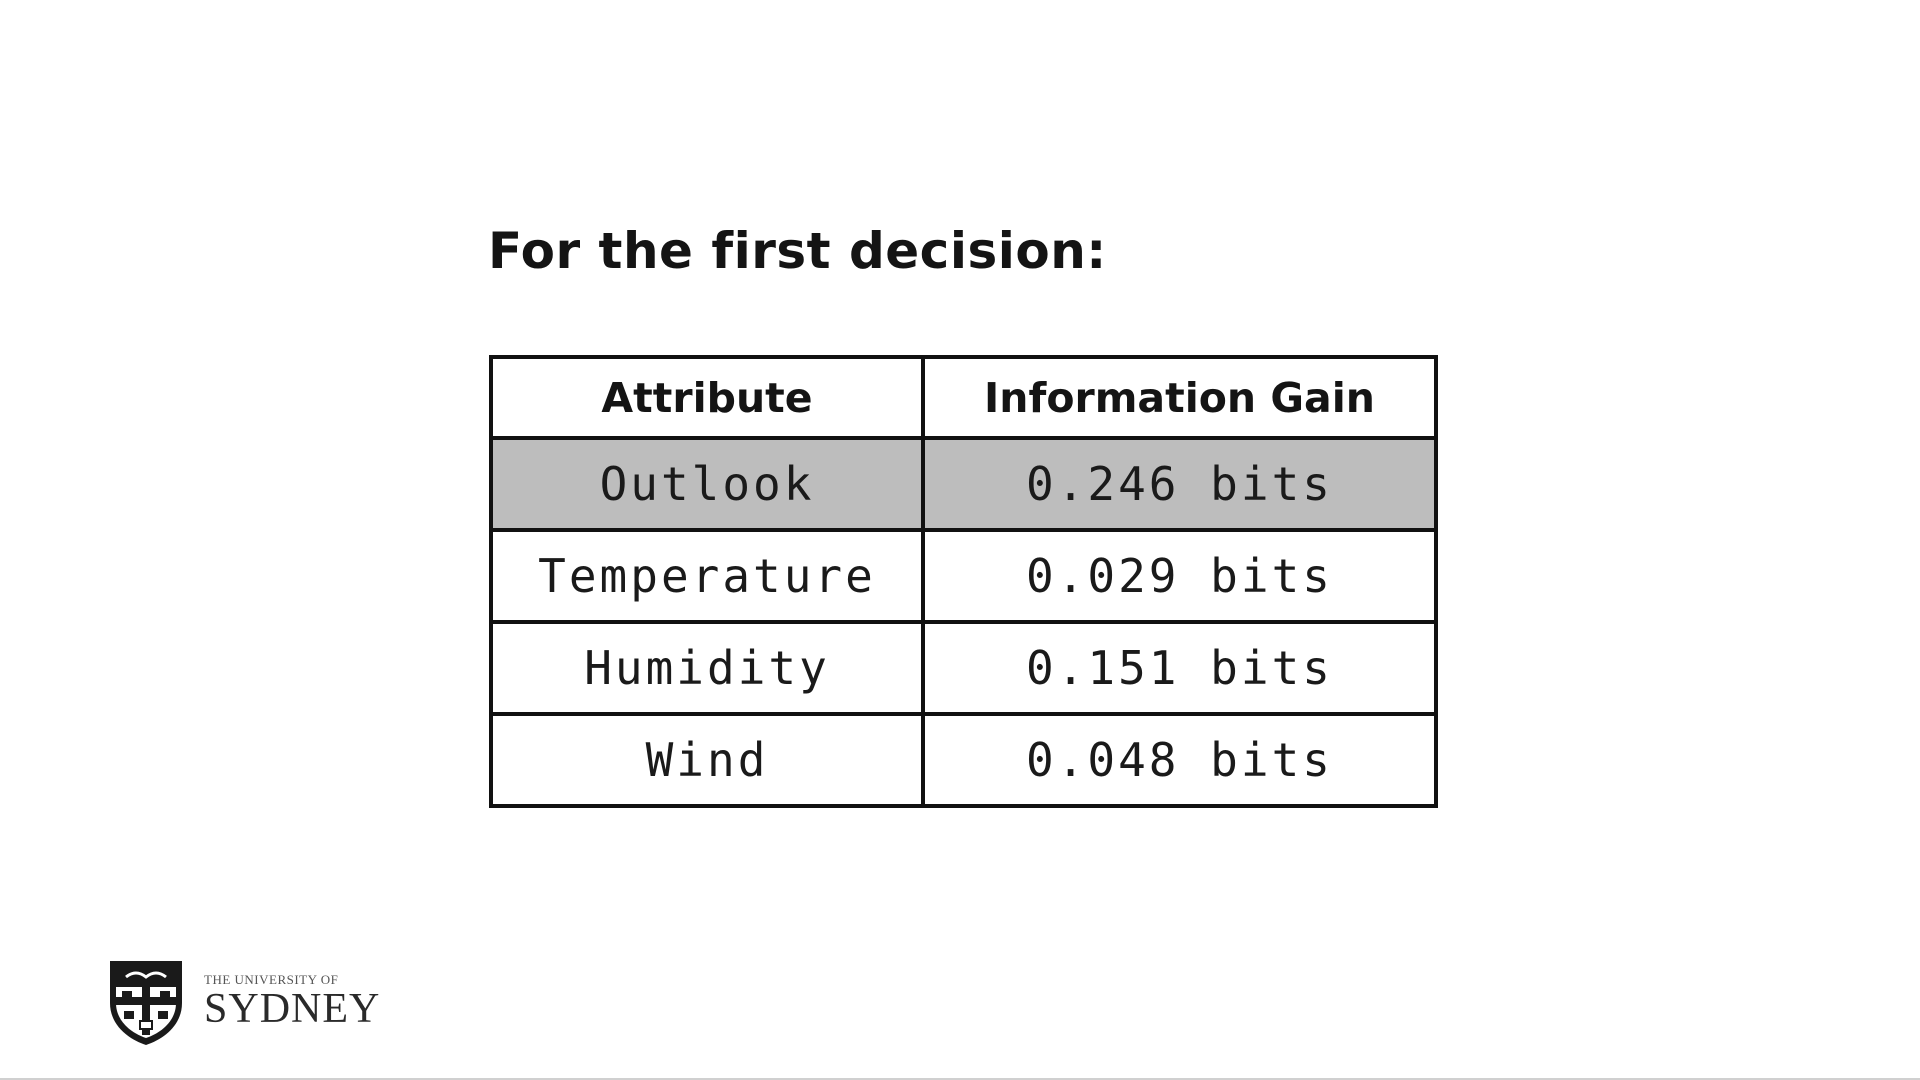 The height and width of the screenshot is (1080, 1920). What do you see at coordinates (707, 576) in the screenshot?
I see `attribute-cell: Temperature` at bounding box center [707, 576].